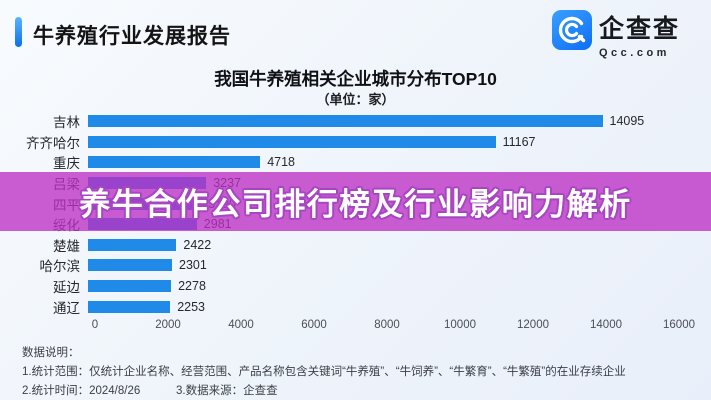 This screenshot has height=400, width=711. Describe the element at coordinates (355, 79) in the screenshot. I see `chart-title: 我国牛养殖相关企业城市分布TOP10` at that location.